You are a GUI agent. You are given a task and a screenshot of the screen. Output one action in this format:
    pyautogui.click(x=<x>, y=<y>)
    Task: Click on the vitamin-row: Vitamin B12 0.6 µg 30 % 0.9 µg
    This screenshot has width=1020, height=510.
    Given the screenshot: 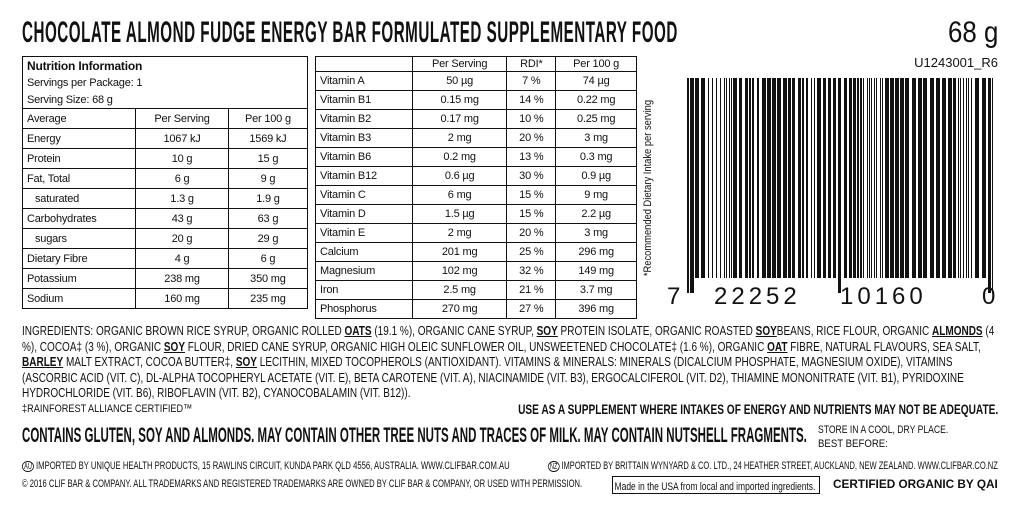 What is the action you would take?
    pyautogui.click(x=476, y=176)
    